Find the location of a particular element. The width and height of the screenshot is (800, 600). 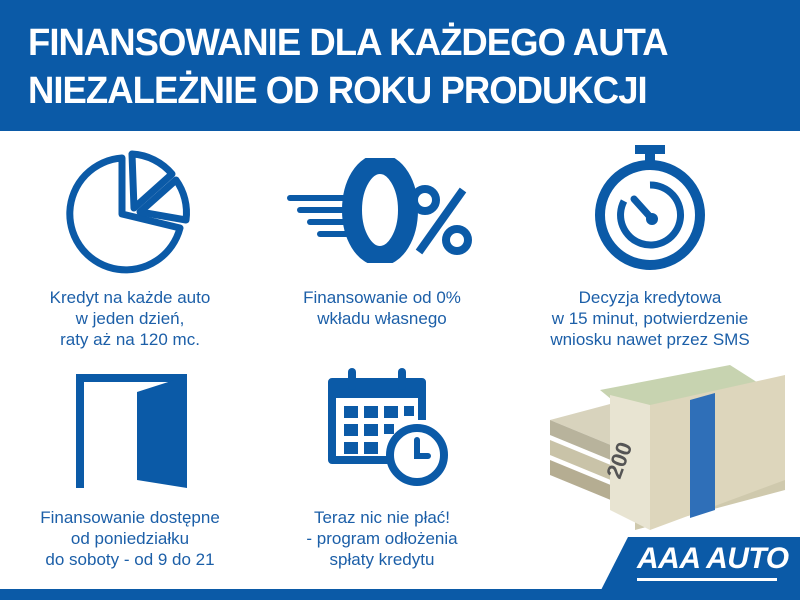

caption-line: spłaty kredytu is located at coordinates (382, 559).